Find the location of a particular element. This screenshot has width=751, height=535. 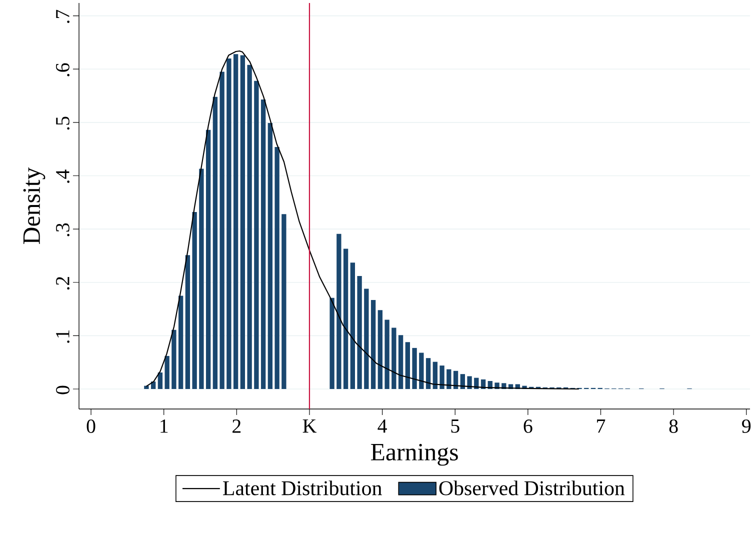

legend-label: Latent Distribution is located at coordinates (302, 488).